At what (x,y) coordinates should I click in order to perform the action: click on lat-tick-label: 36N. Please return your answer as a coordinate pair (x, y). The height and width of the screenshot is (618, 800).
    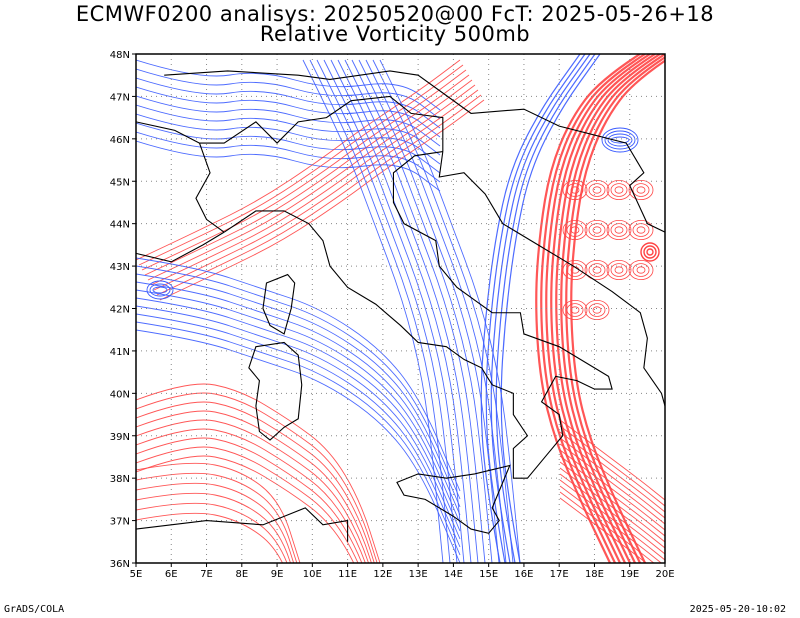
    Looking at the image, I should click on (120, 564).